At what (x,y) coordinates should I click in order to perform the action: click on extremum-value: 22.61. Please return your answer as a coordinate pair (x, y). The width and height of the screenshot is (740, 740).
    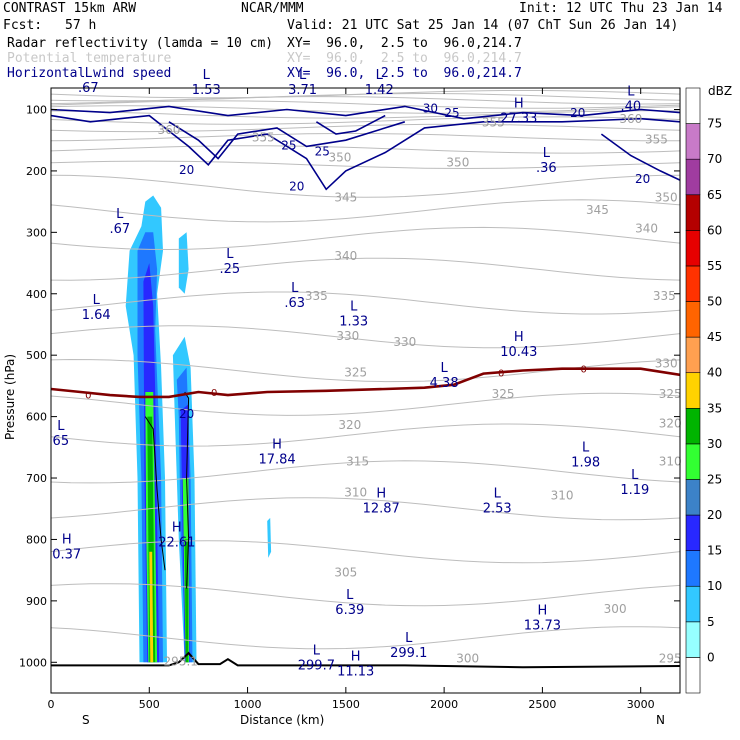
    Looking at the image, I should click on (176, 542).